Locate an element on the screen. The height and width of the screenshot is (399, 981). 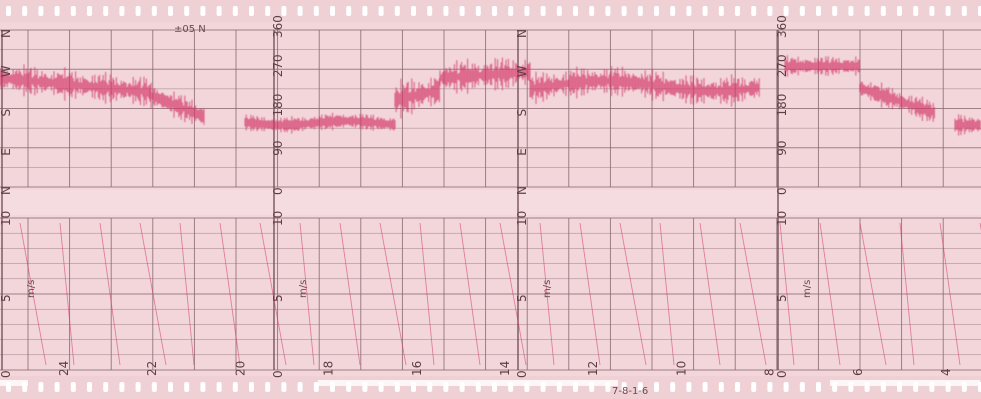
direction-scale-label: 360 is located at coordinates (782, 26).